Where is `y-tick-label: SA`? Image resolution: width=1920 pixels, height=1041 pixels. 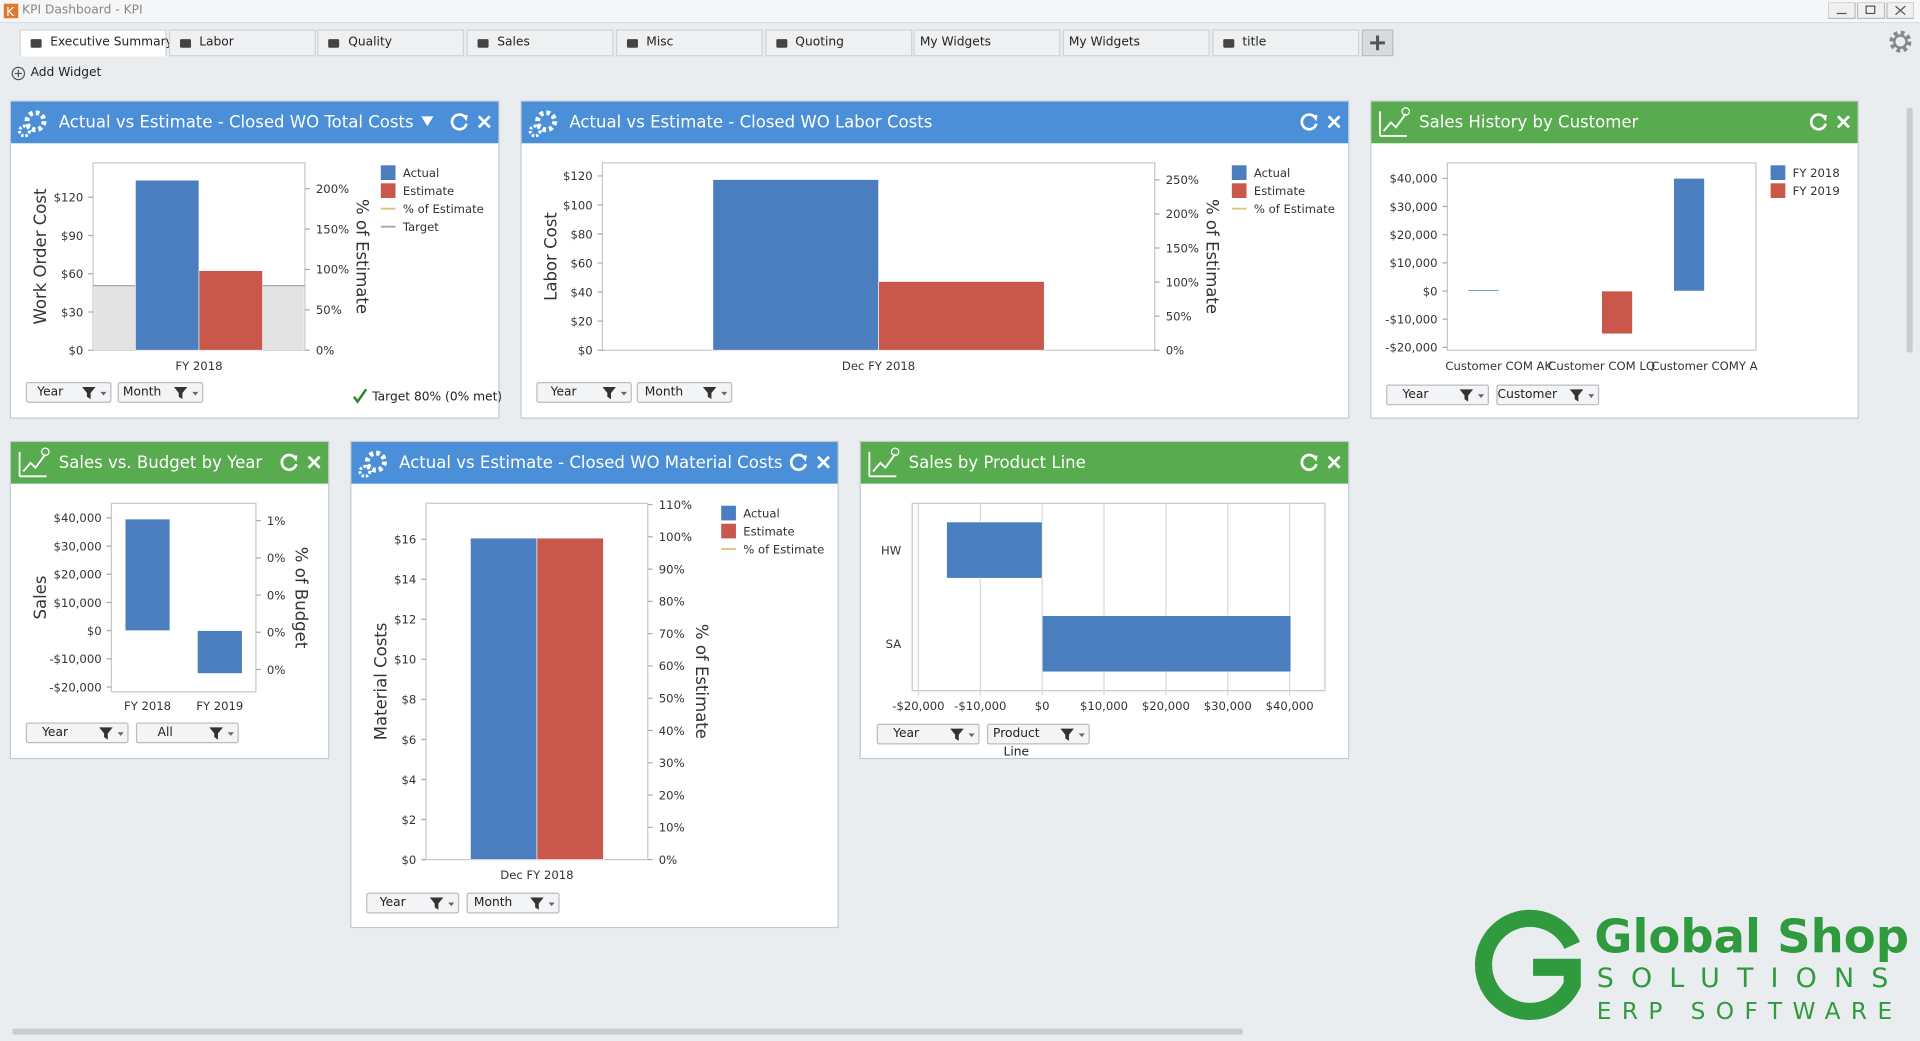
y-tick-label: SA is located at coordinates (894, 644).